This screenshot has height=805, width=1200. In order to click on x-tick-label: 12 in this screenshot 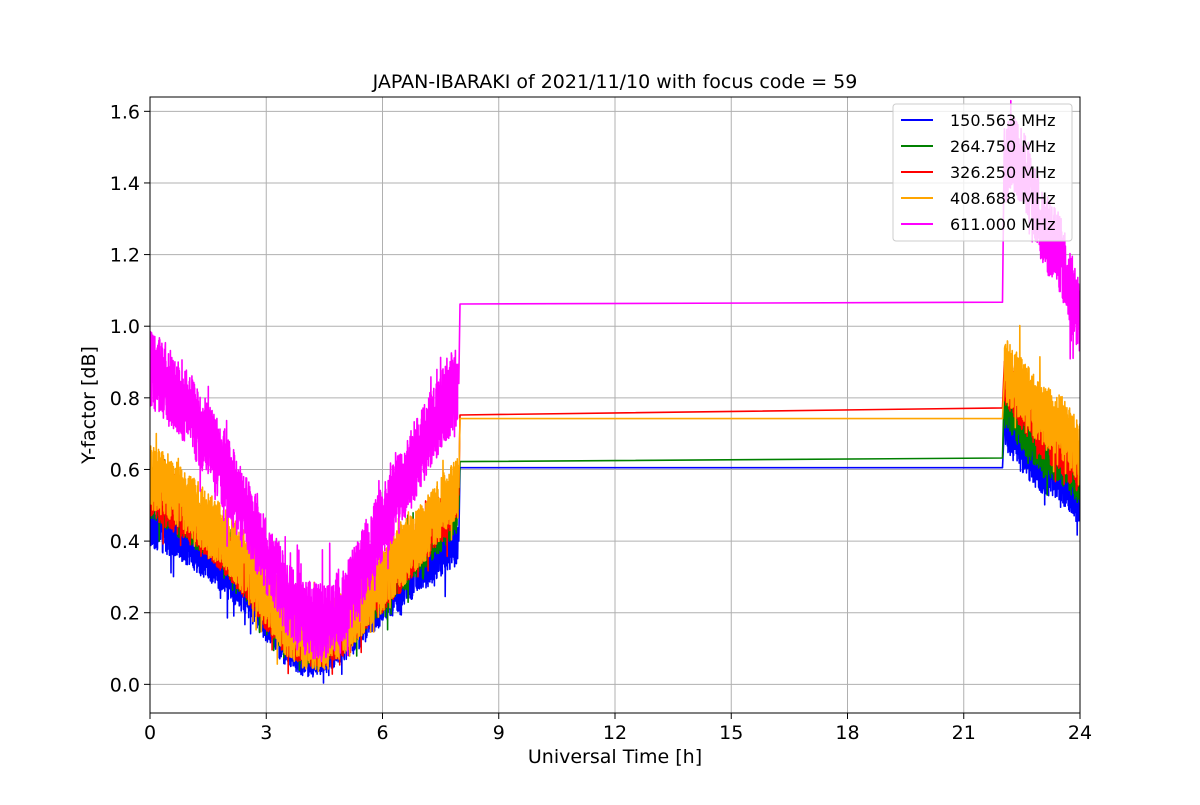, I will do `click(615, 733)`.